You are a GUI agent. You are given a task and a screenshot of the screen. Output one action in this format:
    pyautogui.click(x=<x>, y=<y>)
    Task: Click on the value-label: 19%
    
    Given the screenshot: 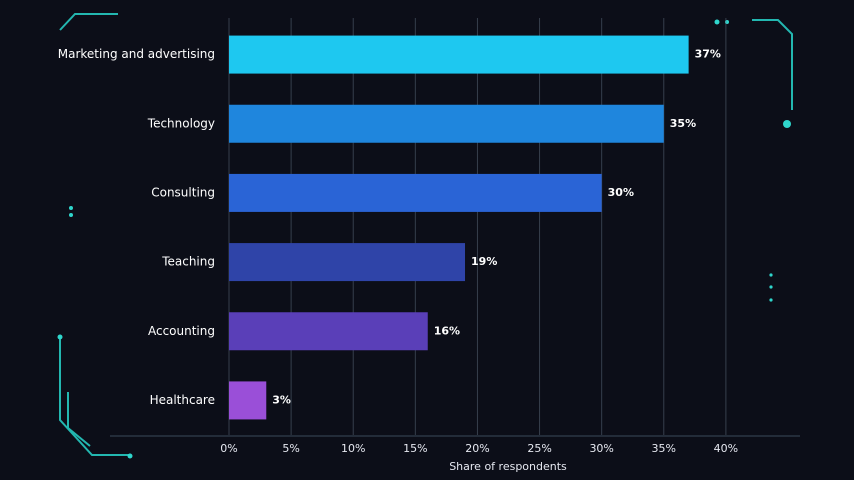 What is the action you would take?
    pyautogui.click(x=484, y=261)
    